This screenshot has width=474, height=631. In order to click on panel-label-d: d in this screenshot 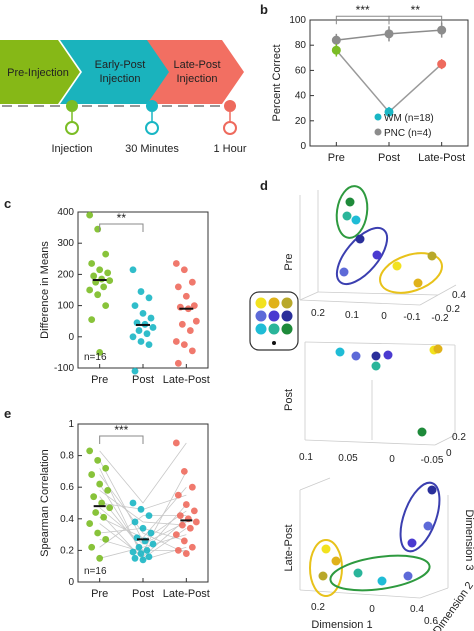, I will do `click(264, 185)`.